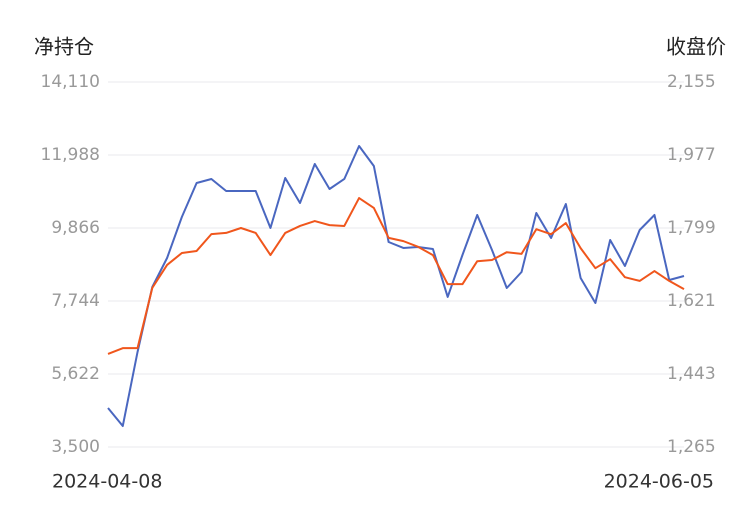  I want to click on y-tick-label: 5,622, so click(75, 374).